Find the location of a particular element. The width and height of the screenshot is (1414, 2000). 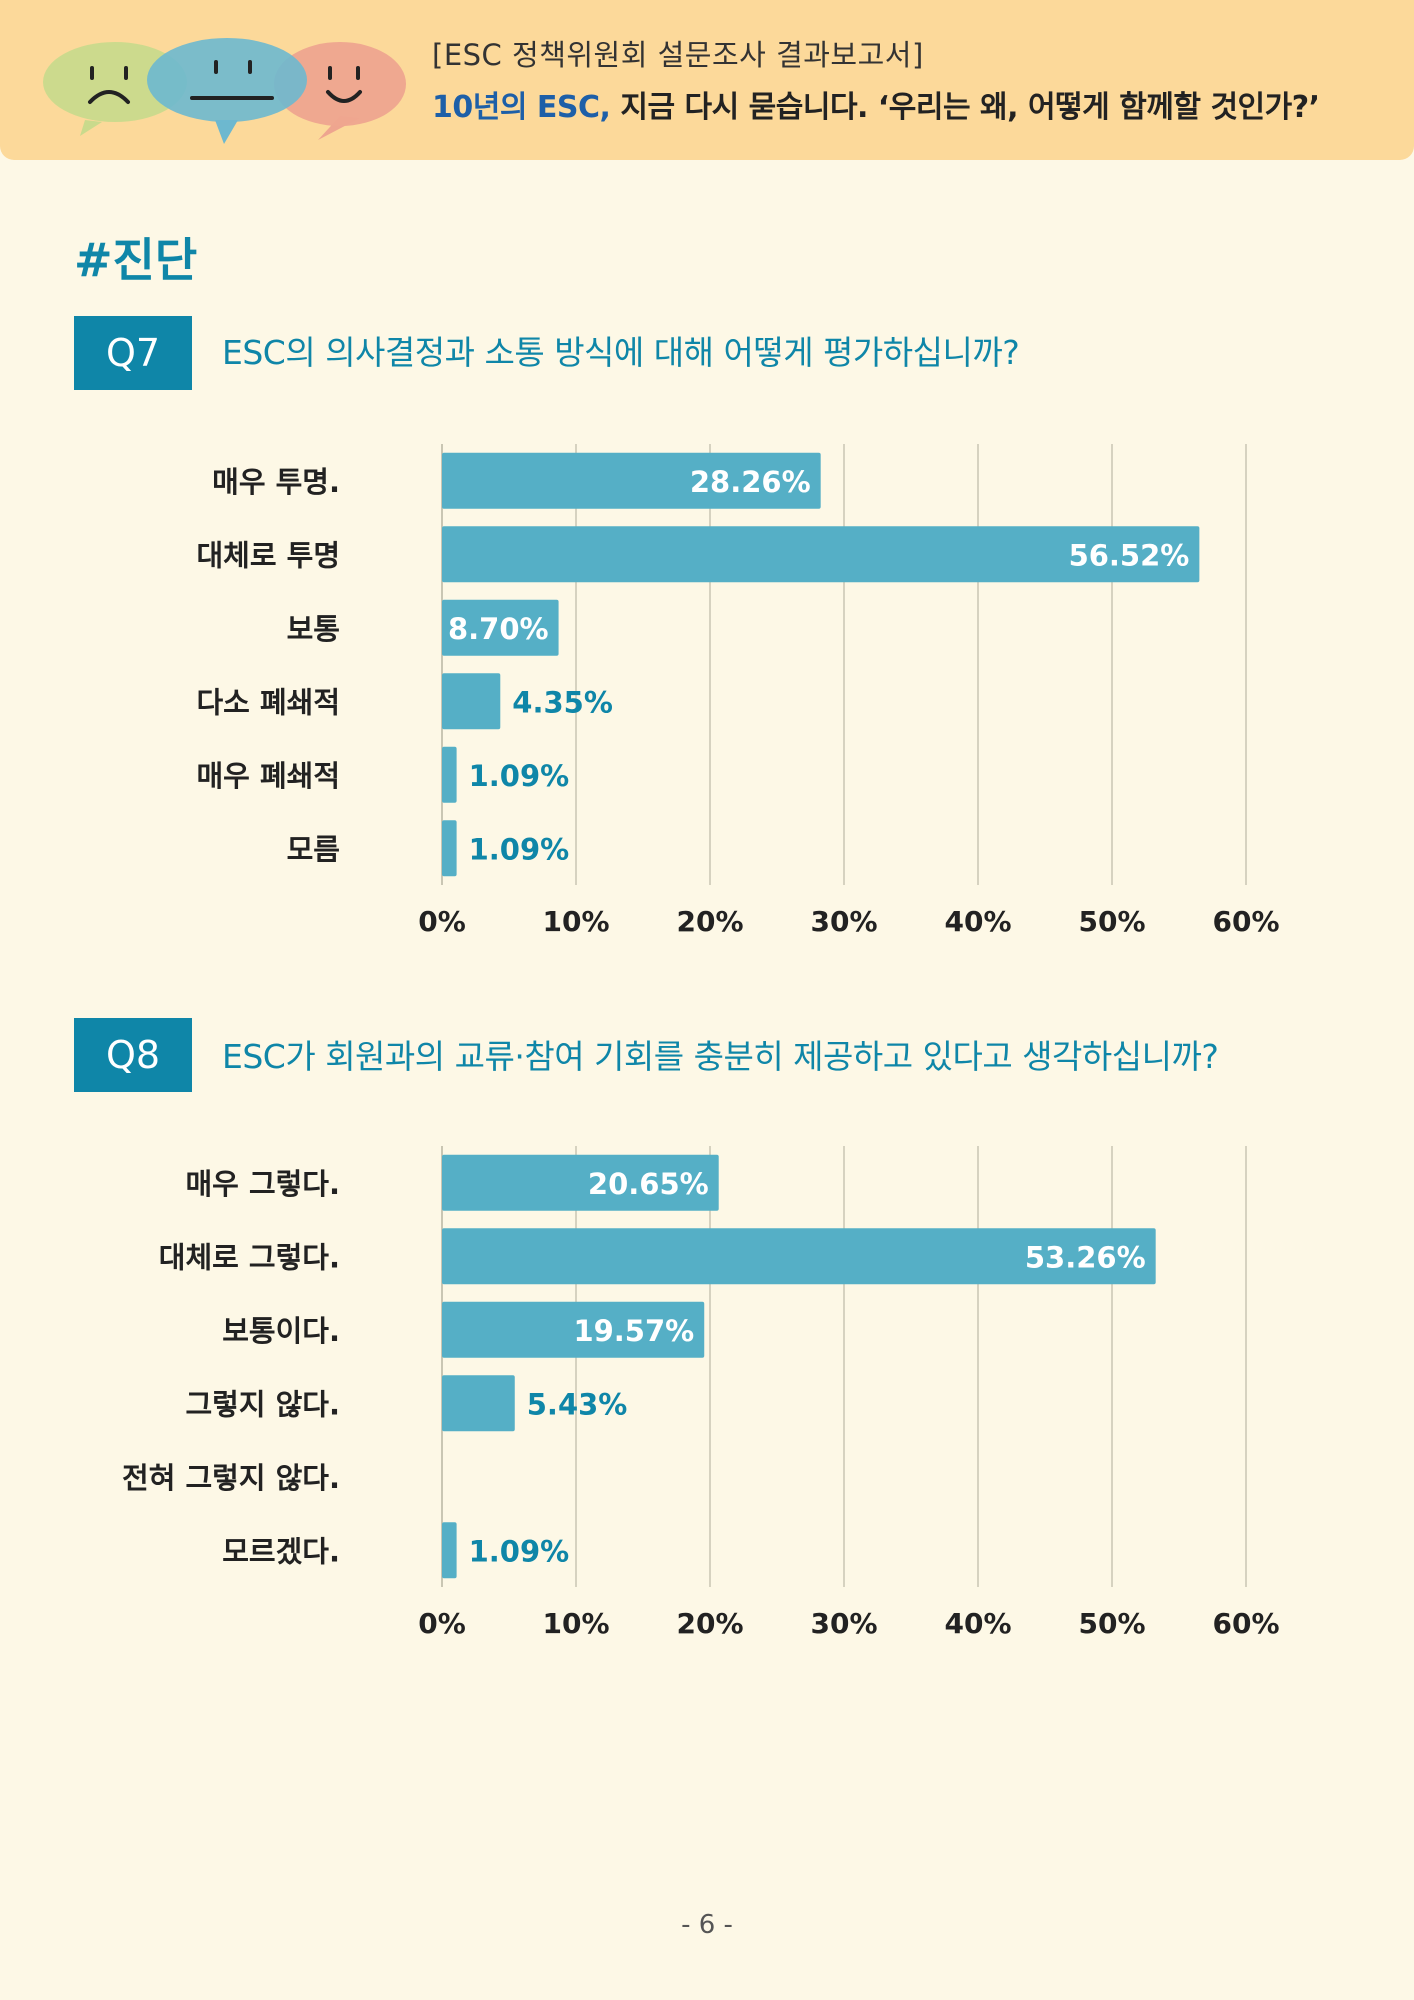

y-category-label: 전혀 그렇지 않다. is located at coordinates (231, 1478).